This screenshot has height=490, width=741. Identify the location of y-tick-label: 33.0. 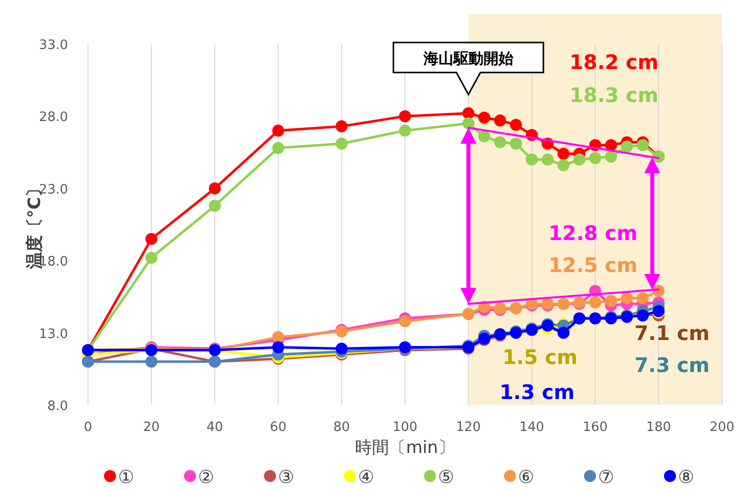
(53, 45).